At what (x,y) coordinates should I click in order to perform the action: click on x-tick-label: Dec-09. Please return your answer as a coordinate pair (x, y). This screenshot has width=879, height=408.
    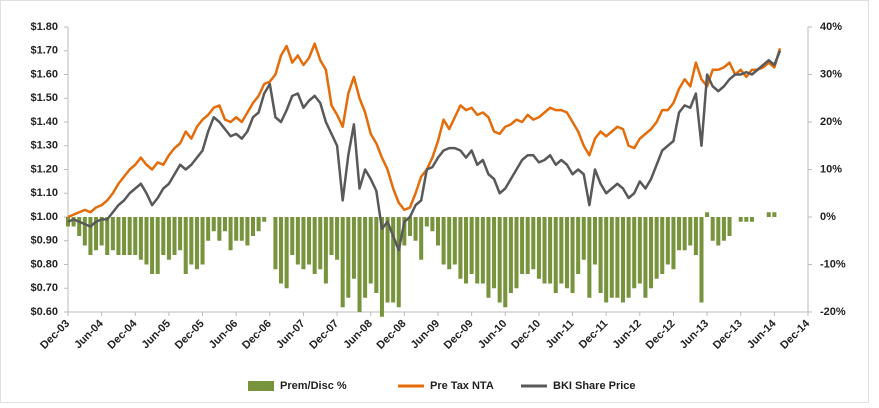
    Looking at the image, I should click on (459, 335).